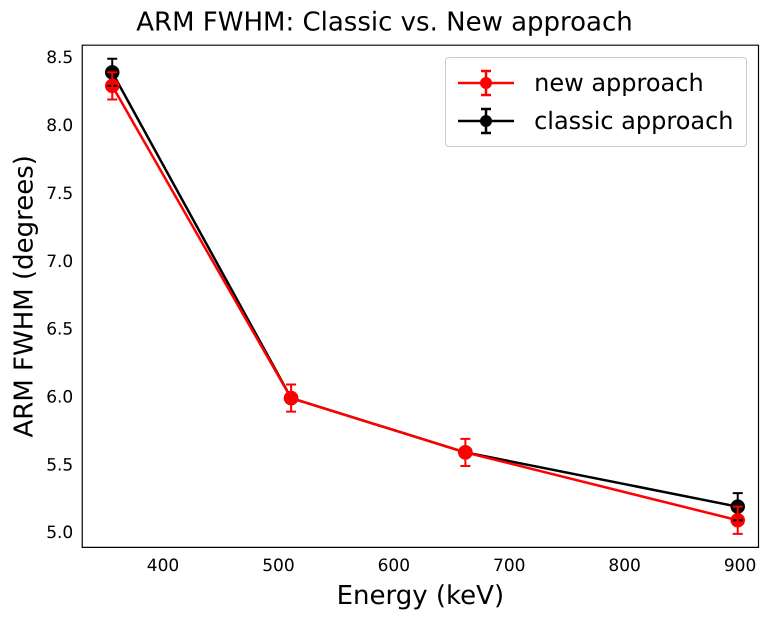 This screenshot has width=775, height=623. What do you see at coordinates (60, 398) in the screenshot?
I see `y-tick-label: 6.0` at bounding box center [60, 398].